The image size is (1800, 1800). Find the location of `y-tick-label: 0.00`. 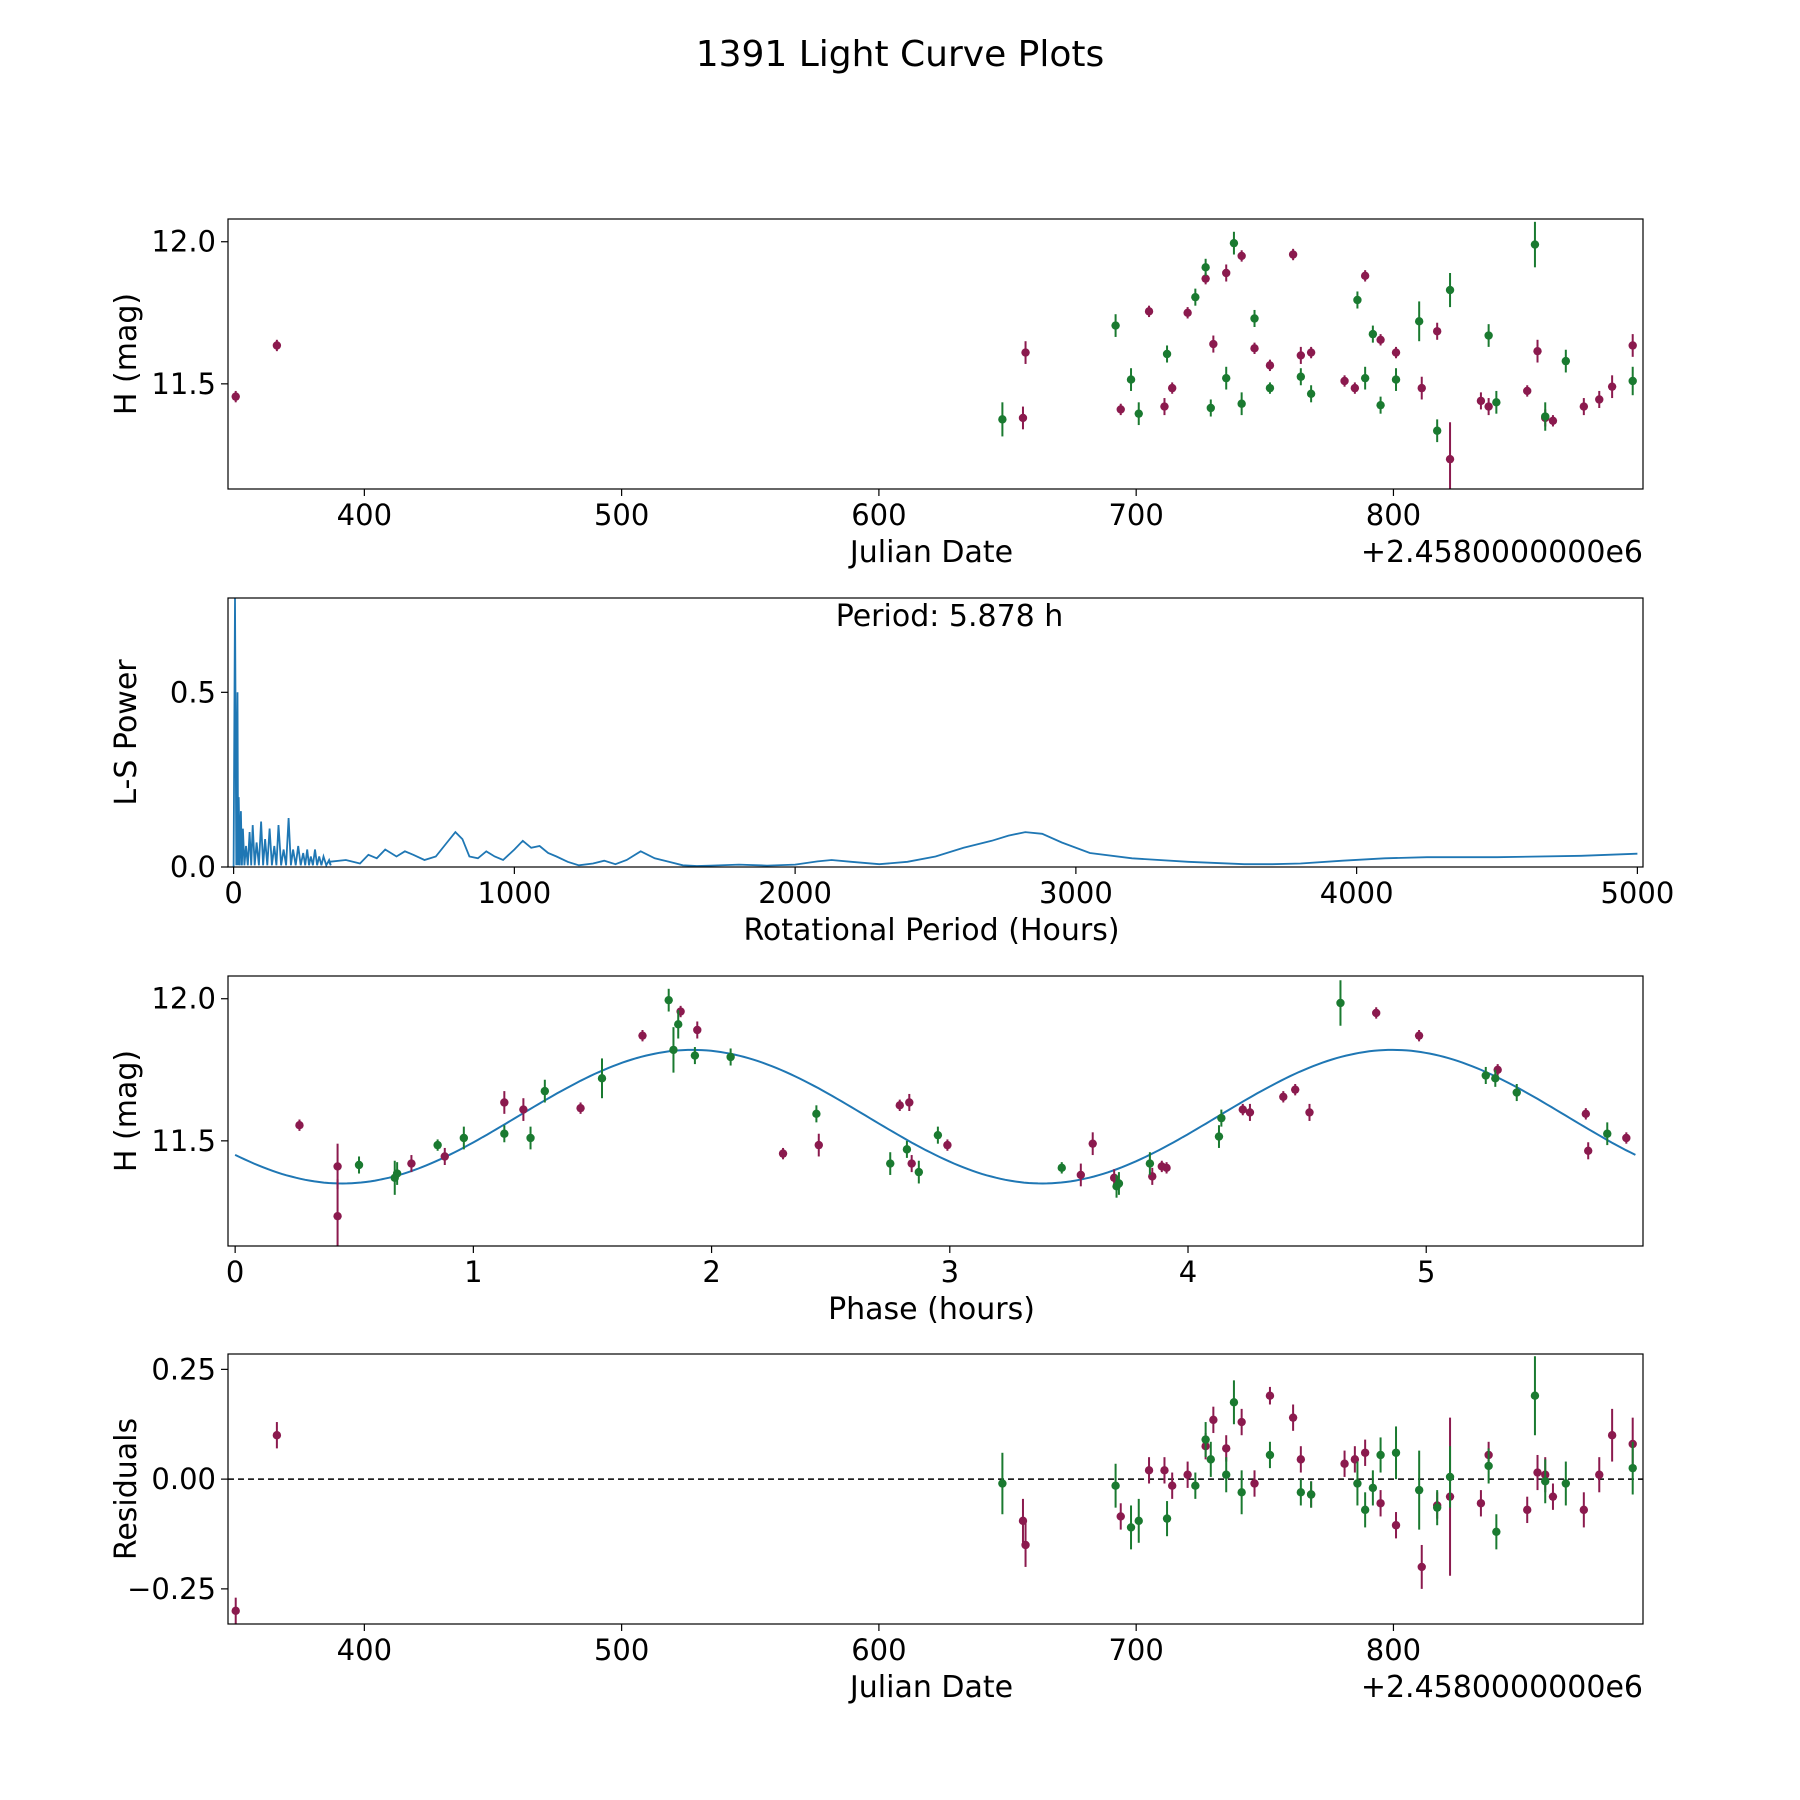

y-tick-label: 0.00 is located at coordinates (183, 1479).